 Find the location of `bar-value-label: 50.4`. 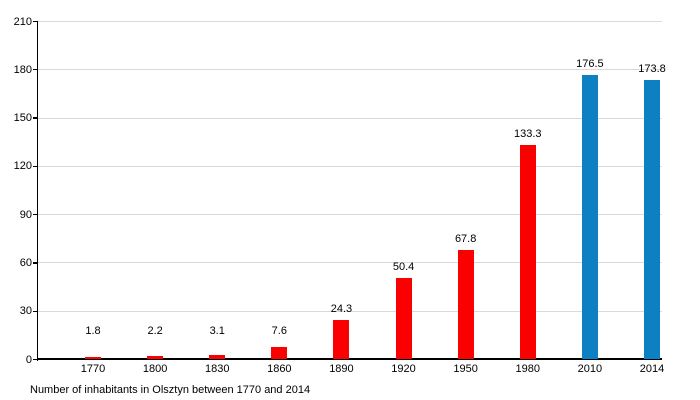

bar-value-label: 50.4 is located at coordinates (403, 267).